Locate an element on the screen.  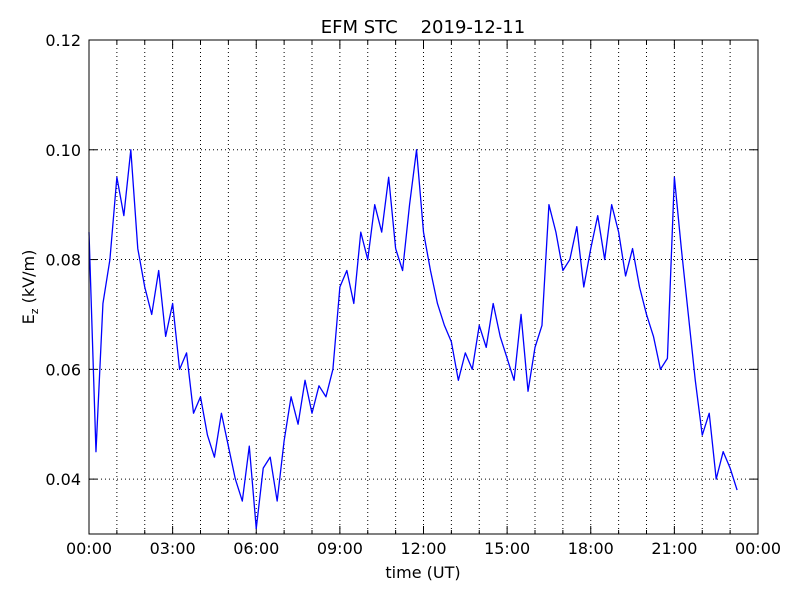
x-tick-label: 15:00 is located at coordinates (507, 548).